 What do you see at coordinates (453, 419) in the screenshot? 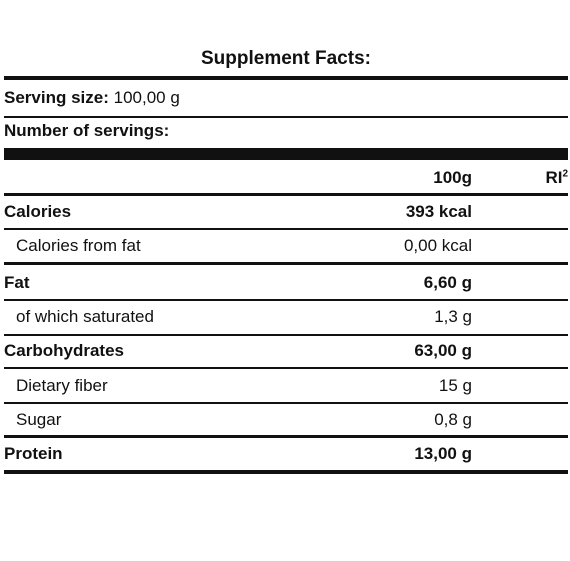
I see `nutrient-value: 0,8 g` at bounding box center [453, 419].